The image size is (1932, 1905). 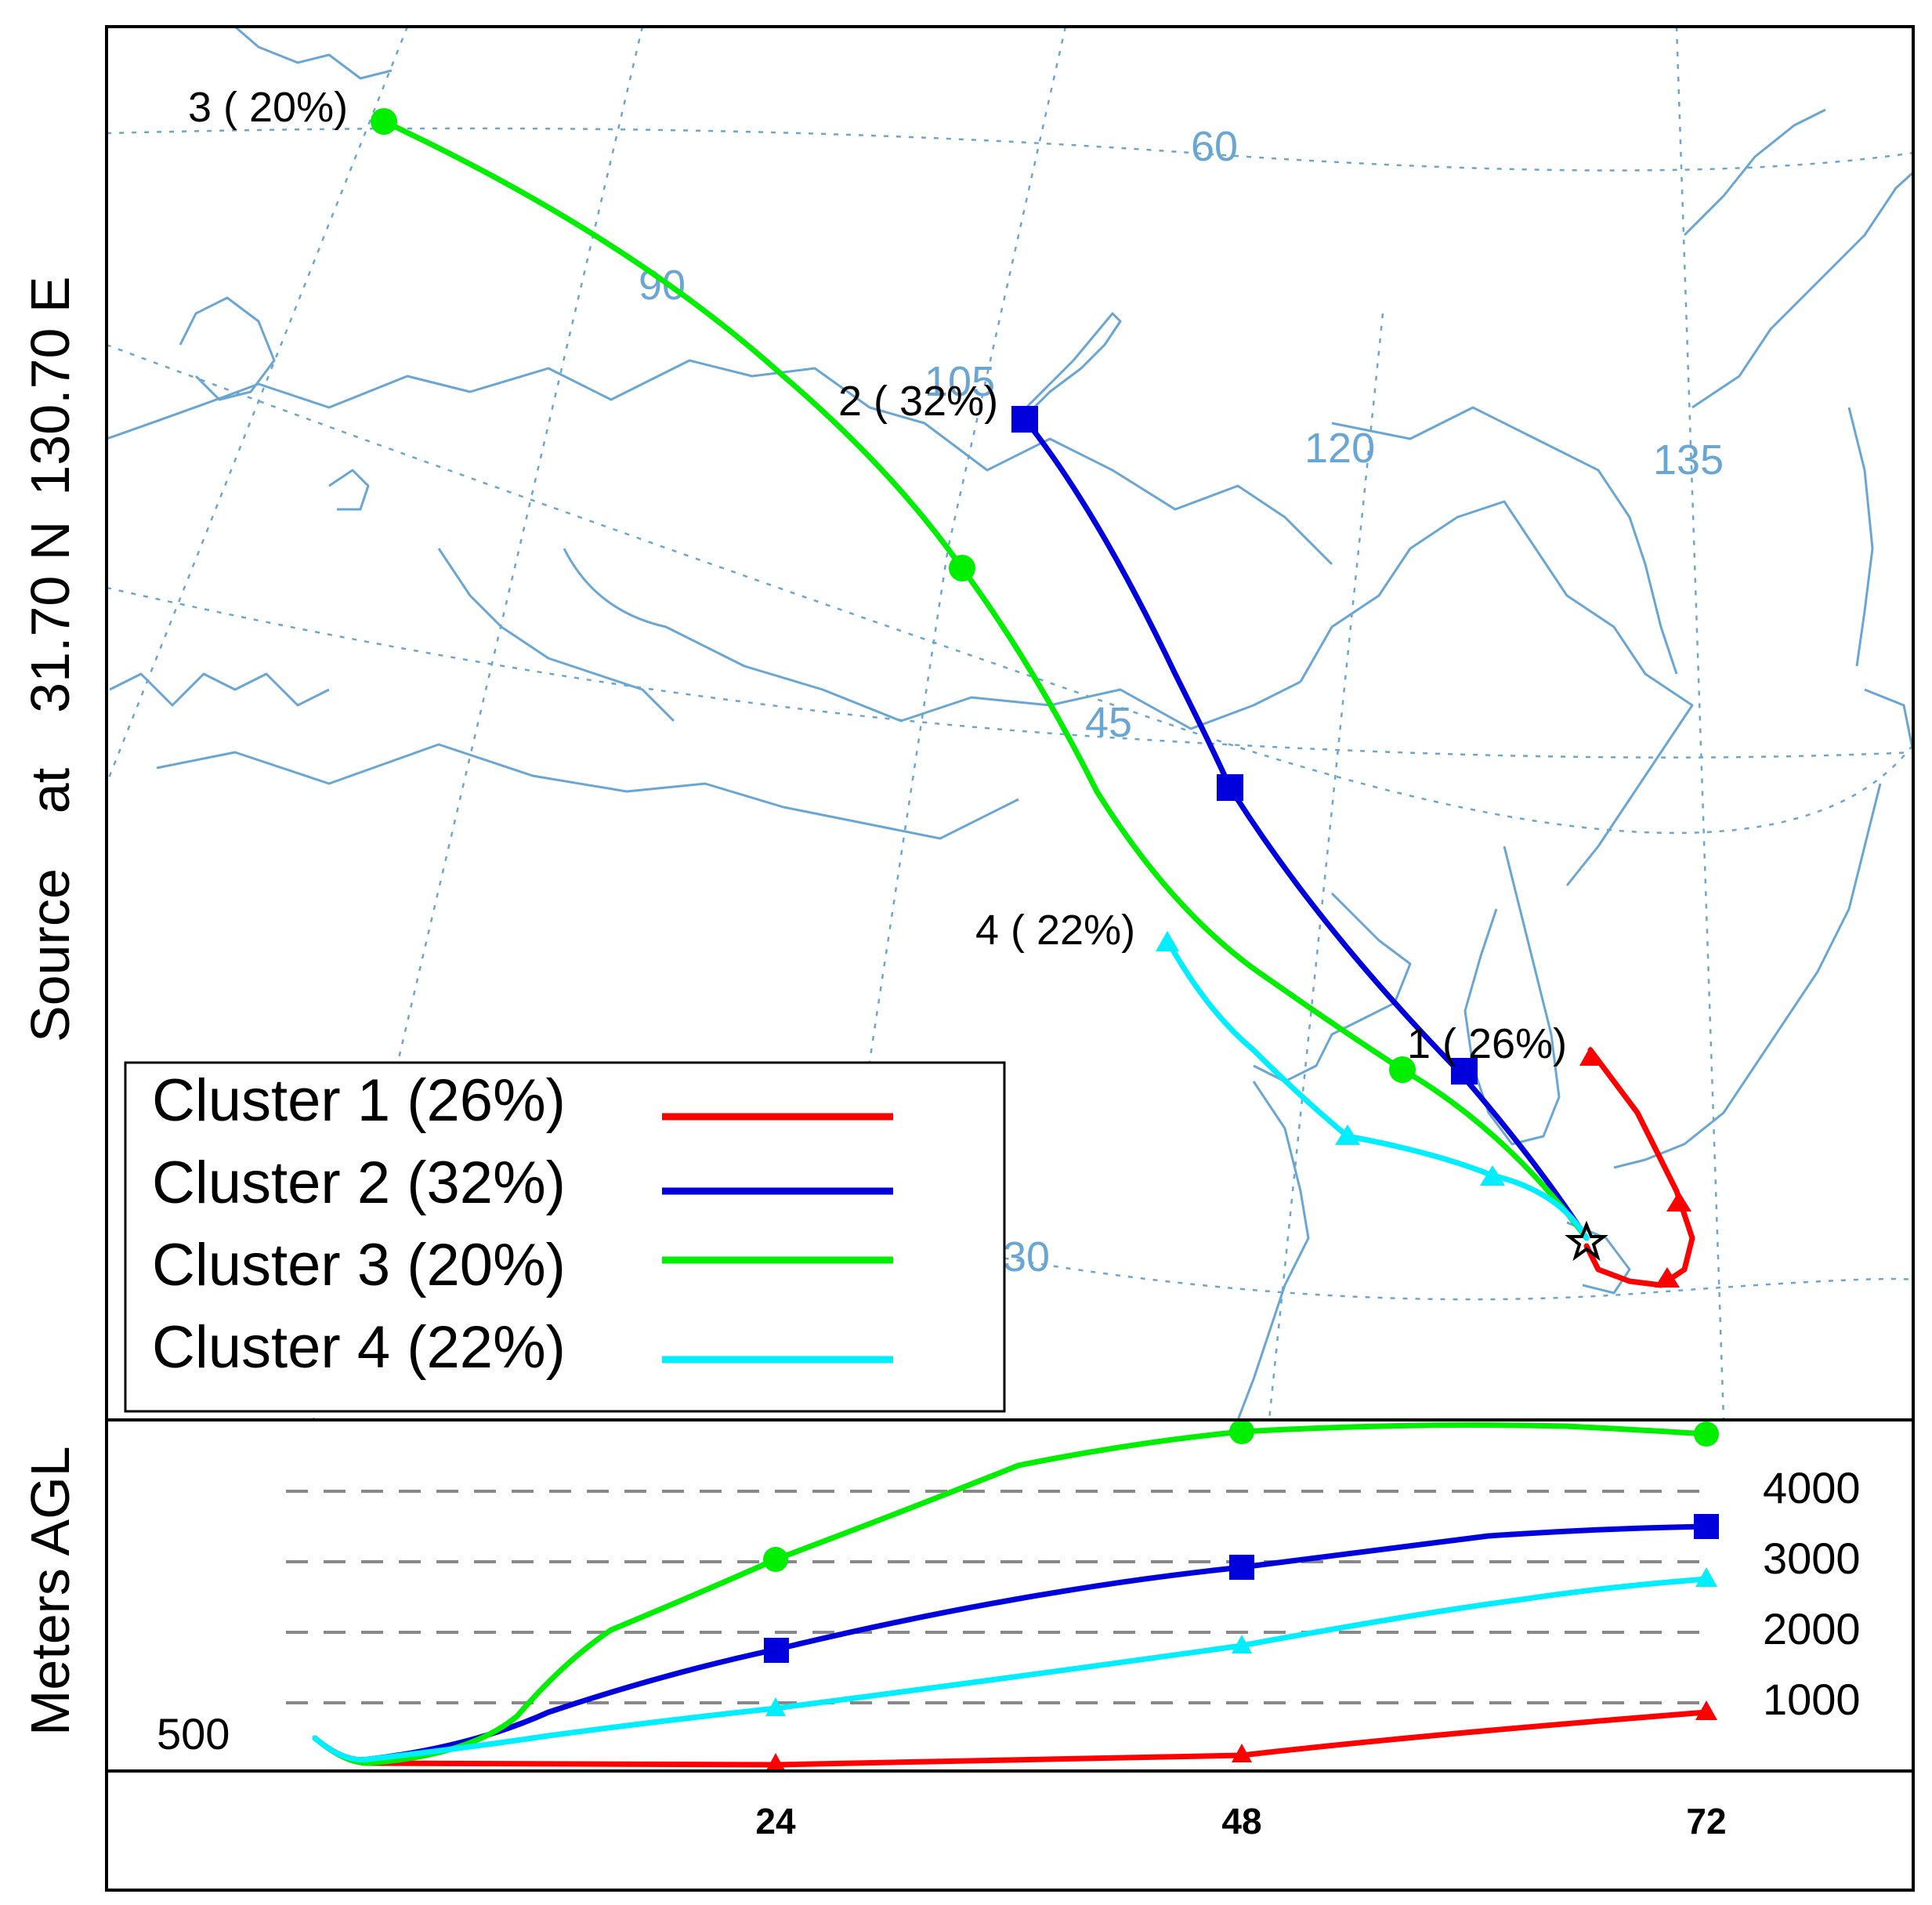 I want to click on grid-label-lat-45: 45, so click(x=1108, y=722).